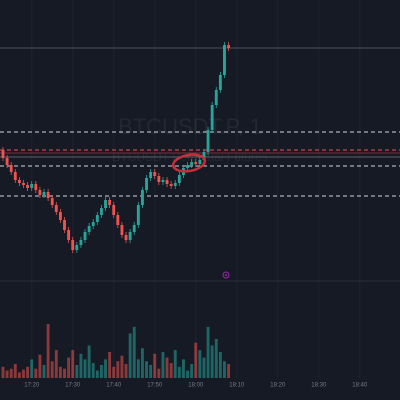 Image resolution: width=400 pixels, height=400 pixels. What do you see at coordinates (190, 126) in the screenshot?
I see `watermark: BTCUSDT.P, 1` at bounding box center [190, 126].